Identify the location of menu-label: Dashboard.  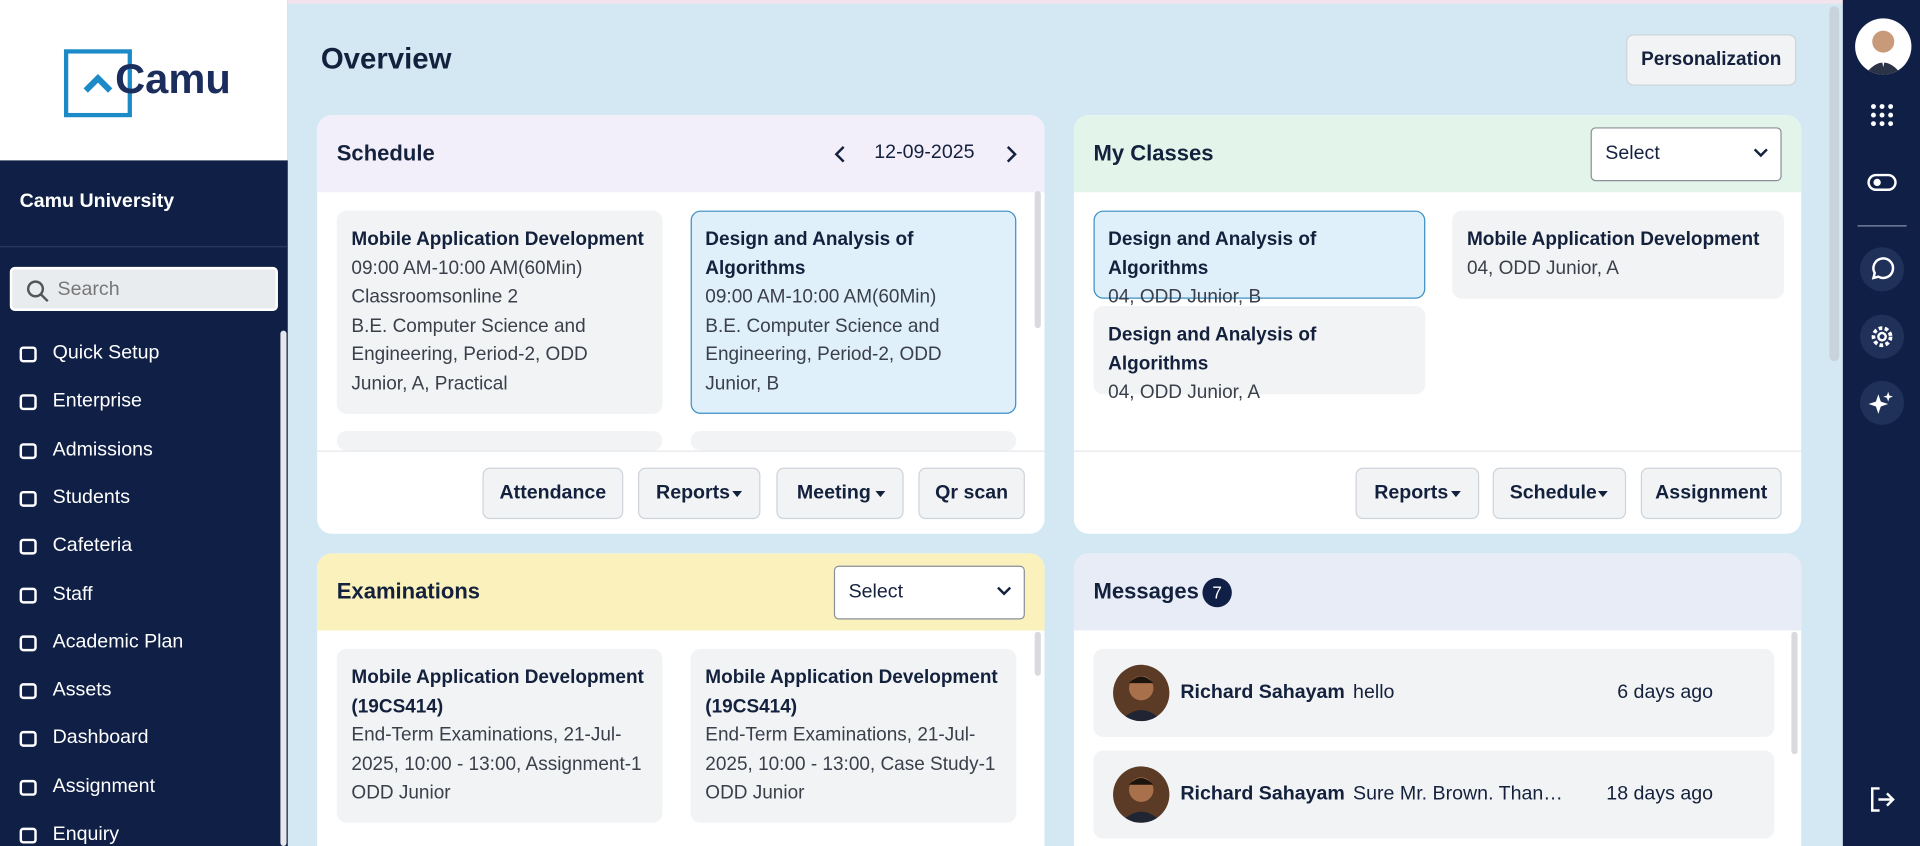
(100, 738).